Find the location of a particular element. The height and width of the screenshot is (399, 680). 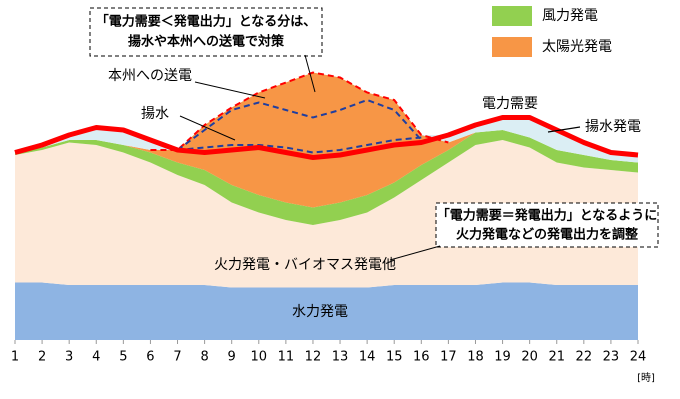

x-tick-label: 13 is located at coordinates (340, 357).